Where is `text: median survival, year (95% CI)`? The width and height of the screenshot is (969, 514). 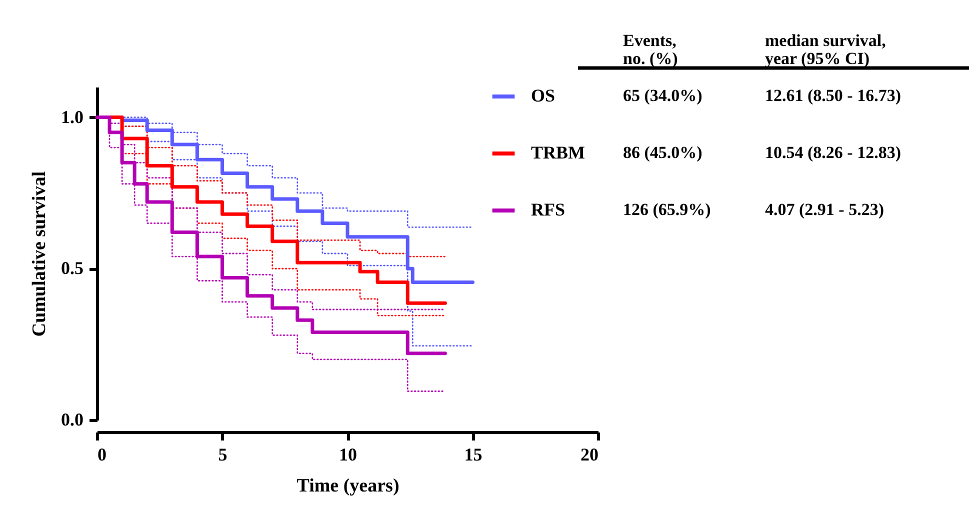 text: median survival, year (95% CI) is located at coordinates (825, 49).